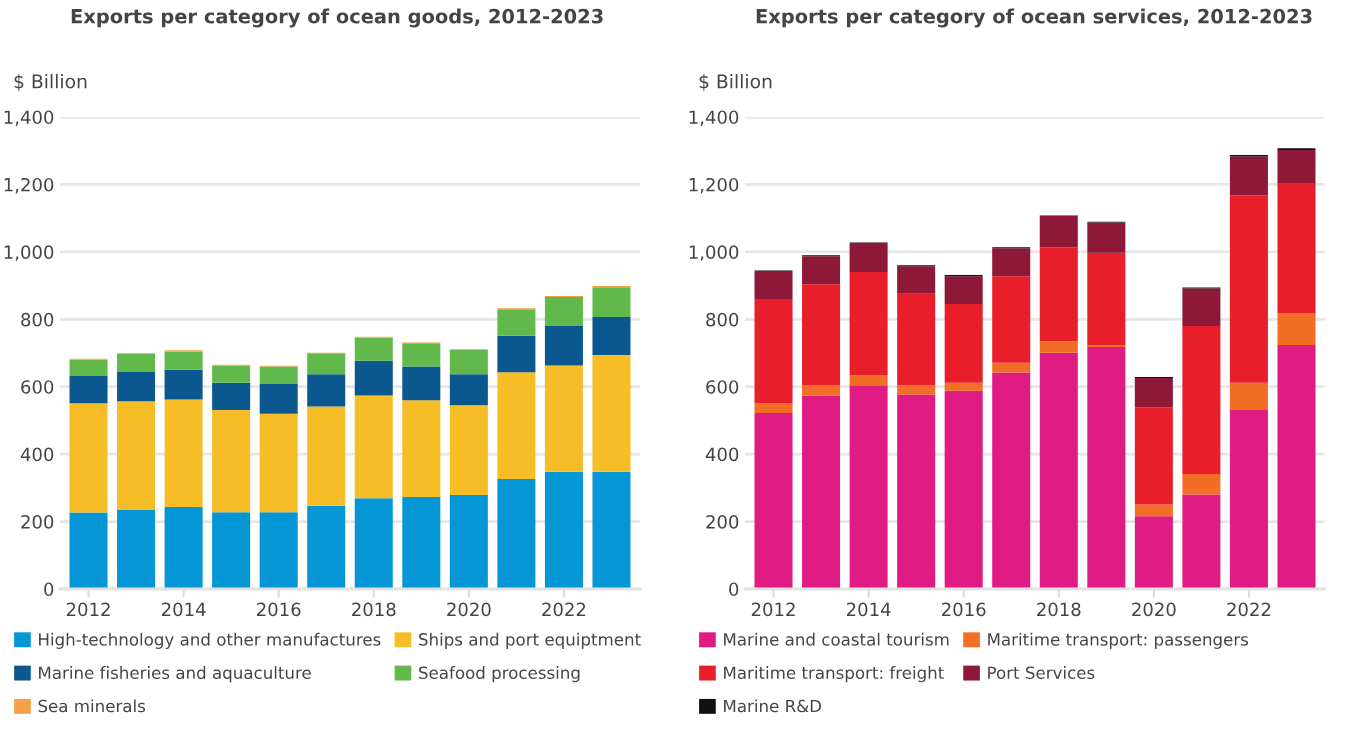 This screenshot has width=1353, height=753. What do you see at coordinates (1034, 18) in the screenshot?
I see `chart-title: Exports per category of ocean services, 2012-2023` at bounding box center [1034, 18].